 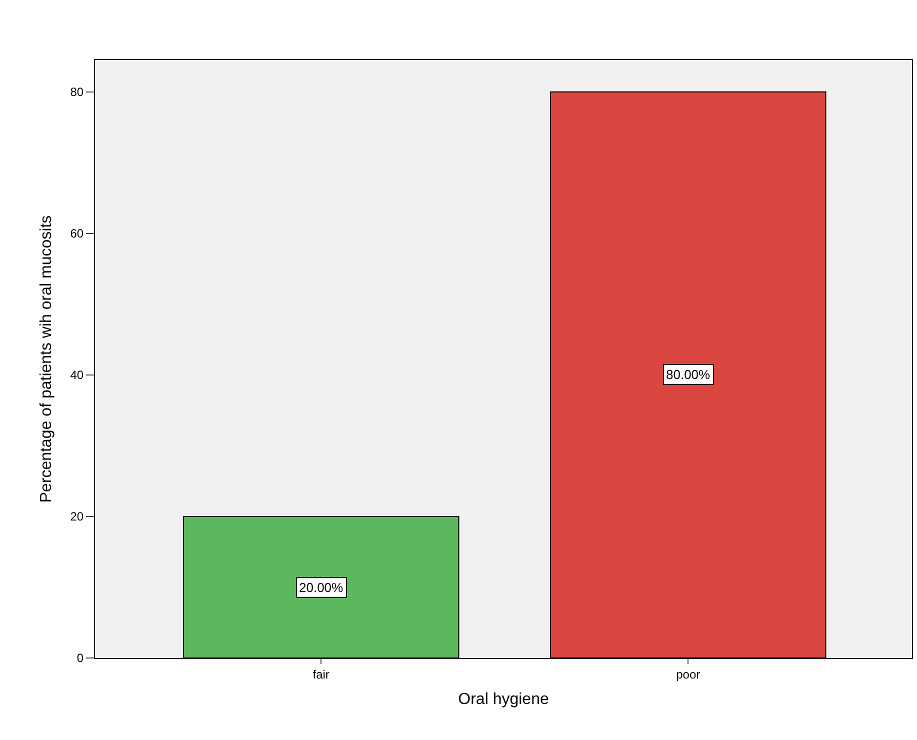 What do you see at coordinates (47, 359) in the screenshot?
I see `y-axis-title: Percentage of patients wih oral mucosits` at bounding box center [47, 359].